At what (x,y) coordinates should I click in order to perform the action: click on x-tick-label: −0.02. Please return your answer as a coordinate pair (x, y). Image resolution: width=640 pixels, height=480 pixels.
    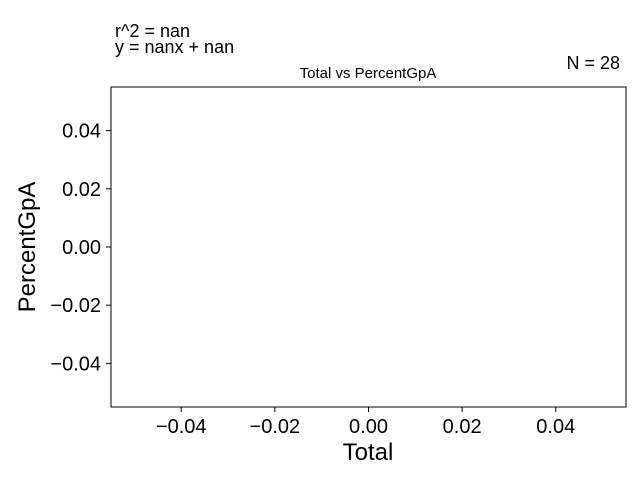
    Looking at the image, I should click on (275, 427).